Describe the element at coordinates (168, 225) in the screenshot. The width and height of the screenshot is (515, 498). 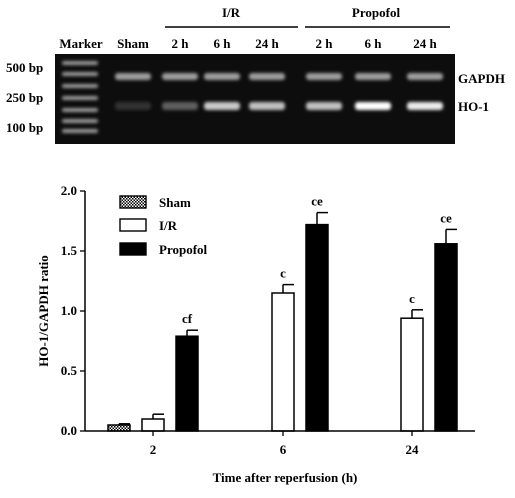
I see `legend-label: I/R` at that location.